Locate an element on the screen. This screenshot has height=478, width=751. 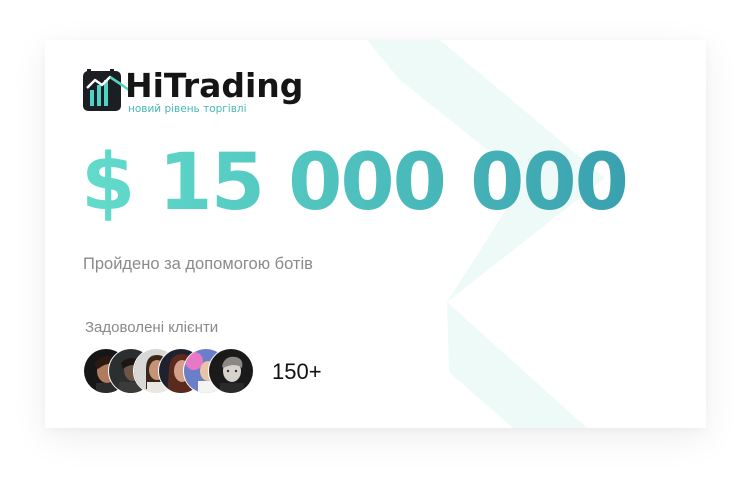
clients-label: Задоволені клієнти is located at coordinates (152, 327).